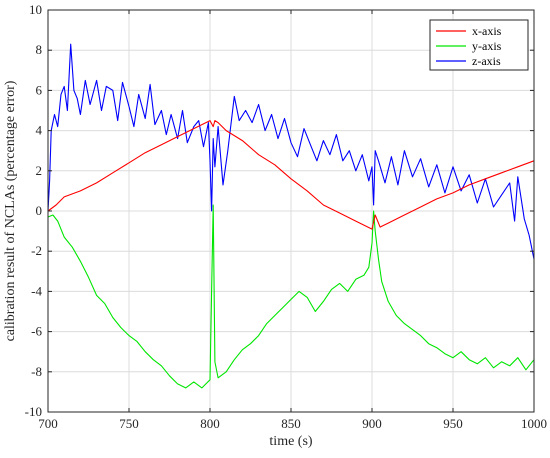 The width and height of the screenshot is (550, 458). What do you see at coordinates (36, 331) in the screenshot?
I see `y-tick-label: -6` at bounding box center [36, 331].